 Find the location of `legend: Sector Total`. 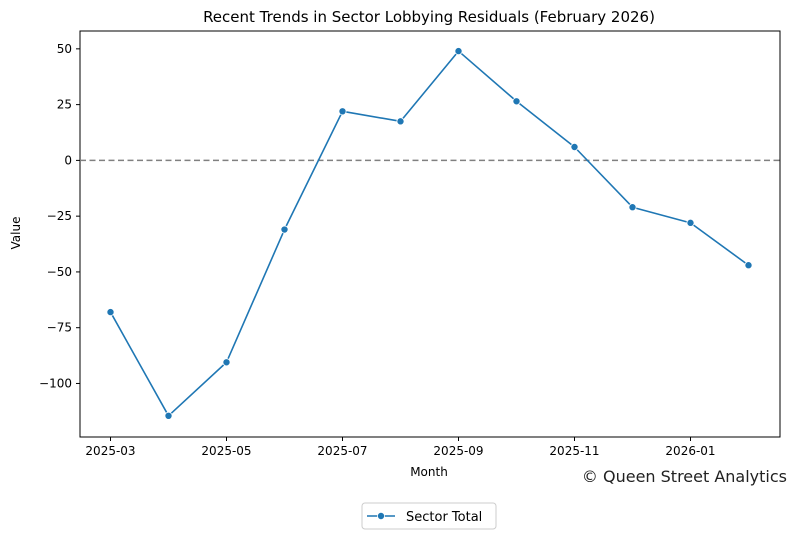

legend: Sector Total is located at coordinates (429, 516).